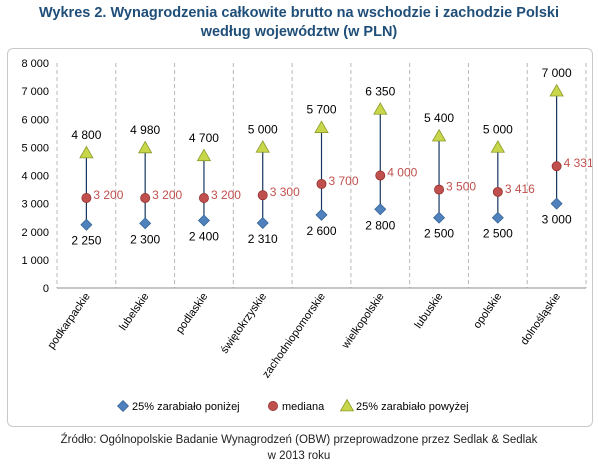  I want to click on low-quartile-label: 2 400, so click(204, 237).